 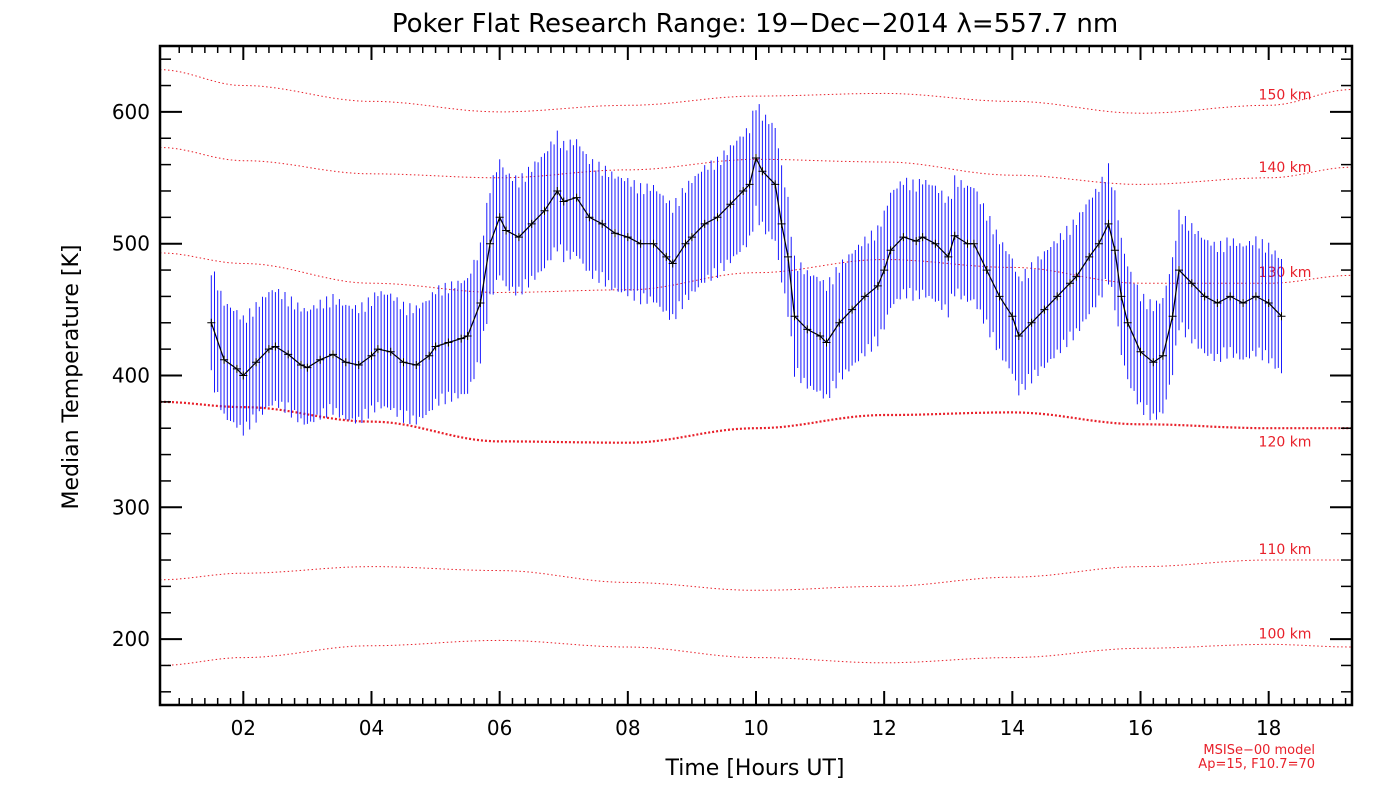 What do you see at coordinates (1012, 728) in the screenshot?
I see `x-tick-label: 14` at bounding box center [1012, 728].